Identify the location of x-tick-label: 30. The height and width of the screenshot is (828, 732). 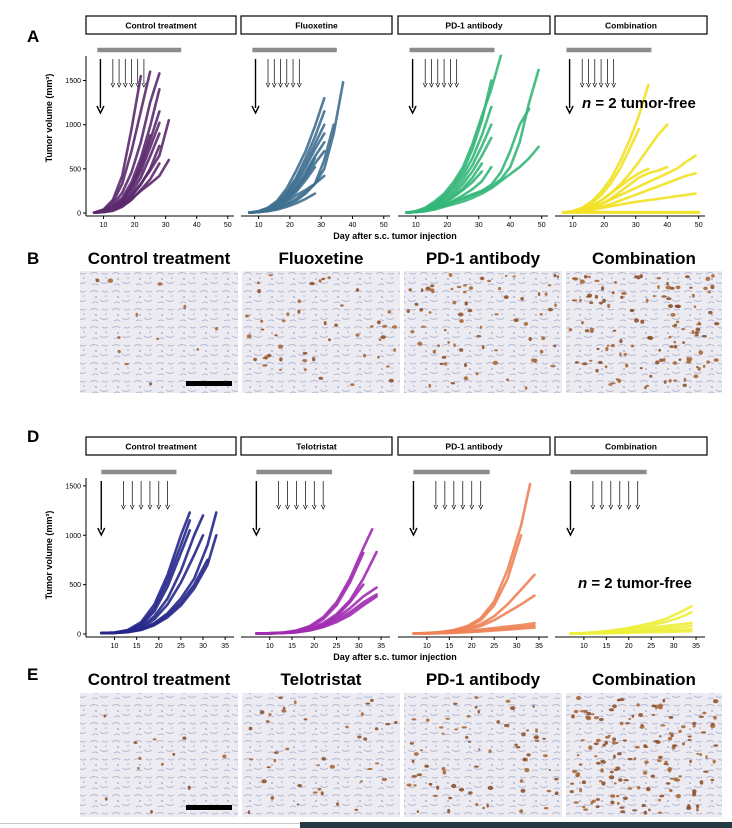
(203, 646).